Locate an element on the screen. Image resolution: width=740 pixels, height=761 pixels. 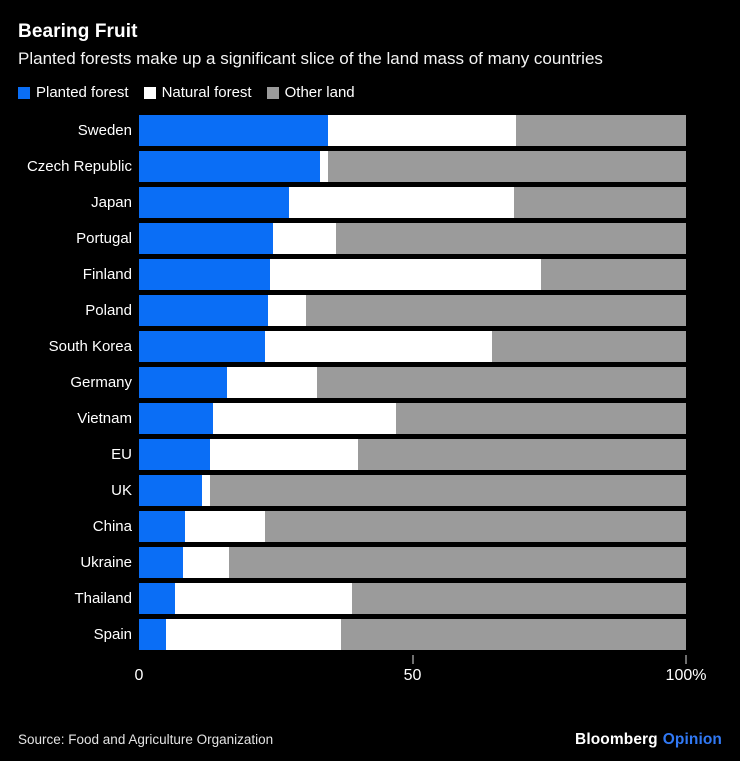
legend-item: Natural forest is located at coordinates (197, 92).